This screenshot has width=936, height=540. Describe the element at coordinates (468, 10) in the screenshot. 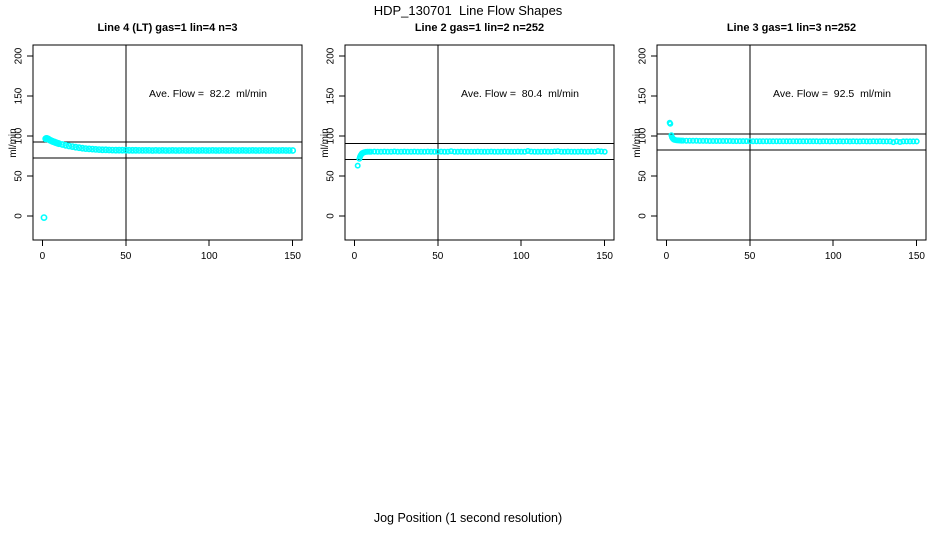

I see `main-title: HDP_130701 Line Flow Shapes` at that location.